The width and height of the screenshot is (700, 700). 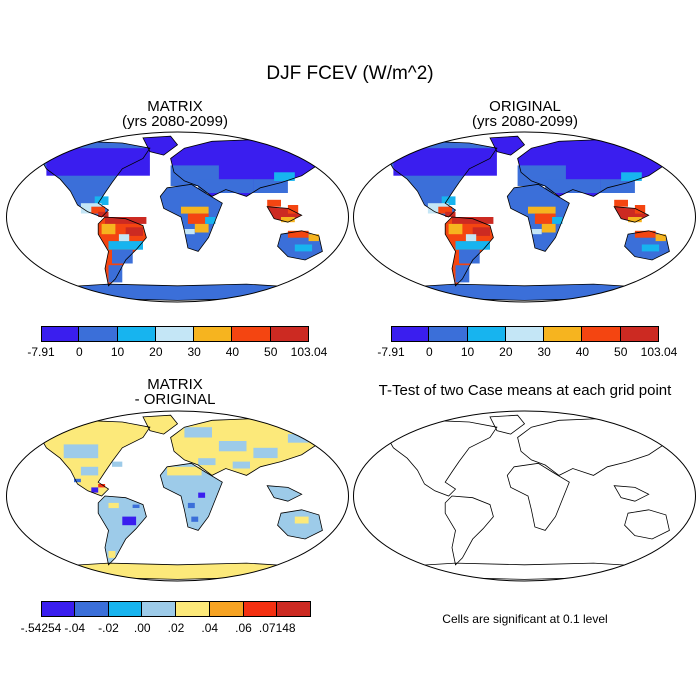 What do you see at coordinates (122, 530) in the screenshot?
I see `land-fill-southAmerica` at bounding box center [122, 530].